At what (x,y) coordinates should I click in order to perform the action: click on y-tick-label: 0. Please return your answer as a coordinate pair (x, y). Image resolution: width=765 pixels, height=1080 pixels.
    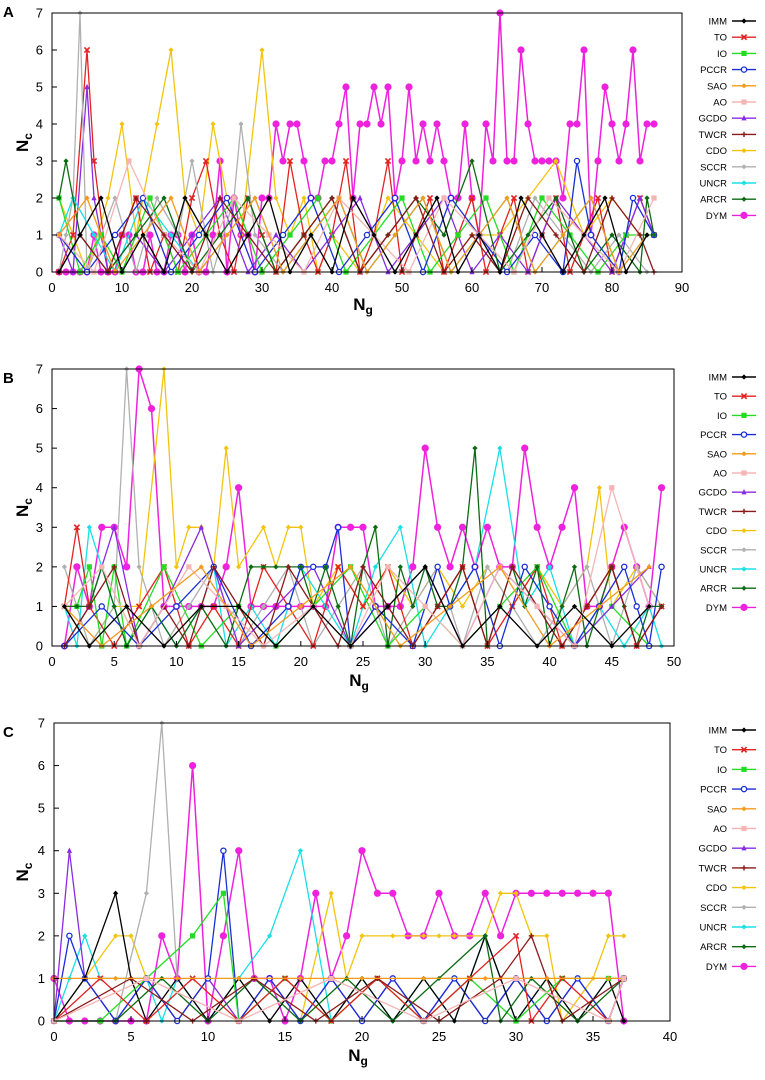
    Looking at the image, I should click on (41, 1021).